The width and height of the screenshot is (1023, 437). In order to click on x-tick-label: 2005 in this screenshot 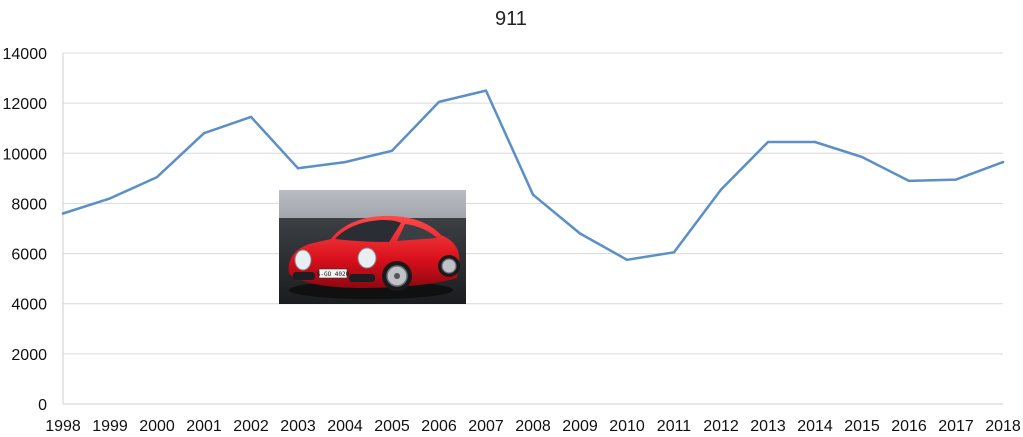, I will do `click(392, 426)`.